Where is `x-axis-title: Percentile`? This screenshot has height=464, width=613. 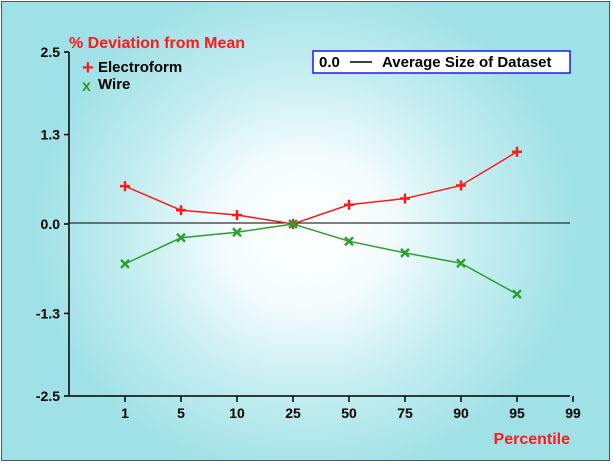
x-axis-title: Percentile is located at coordinates (532, 439).